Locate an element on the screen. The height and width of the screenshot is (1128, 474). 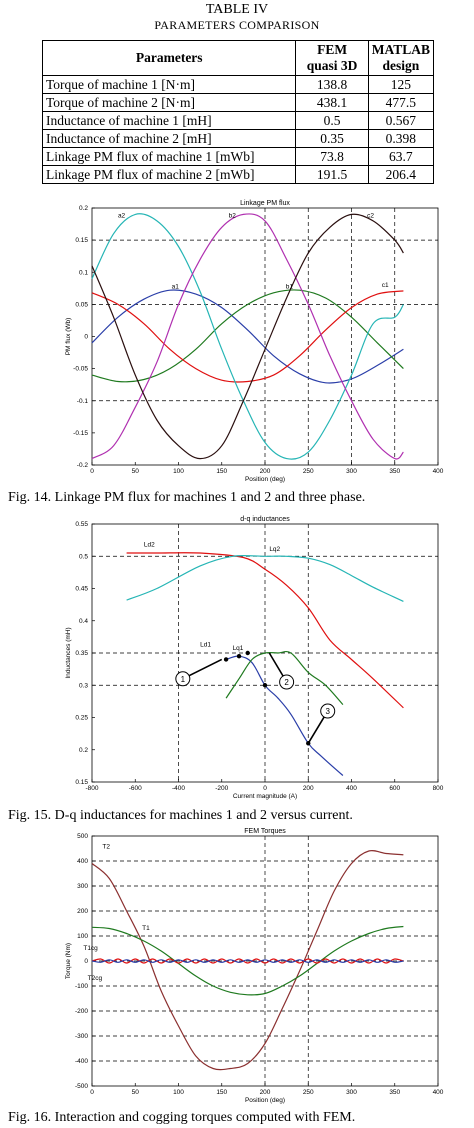
x-tick-label: -800 is located at coordinates (91, 788).